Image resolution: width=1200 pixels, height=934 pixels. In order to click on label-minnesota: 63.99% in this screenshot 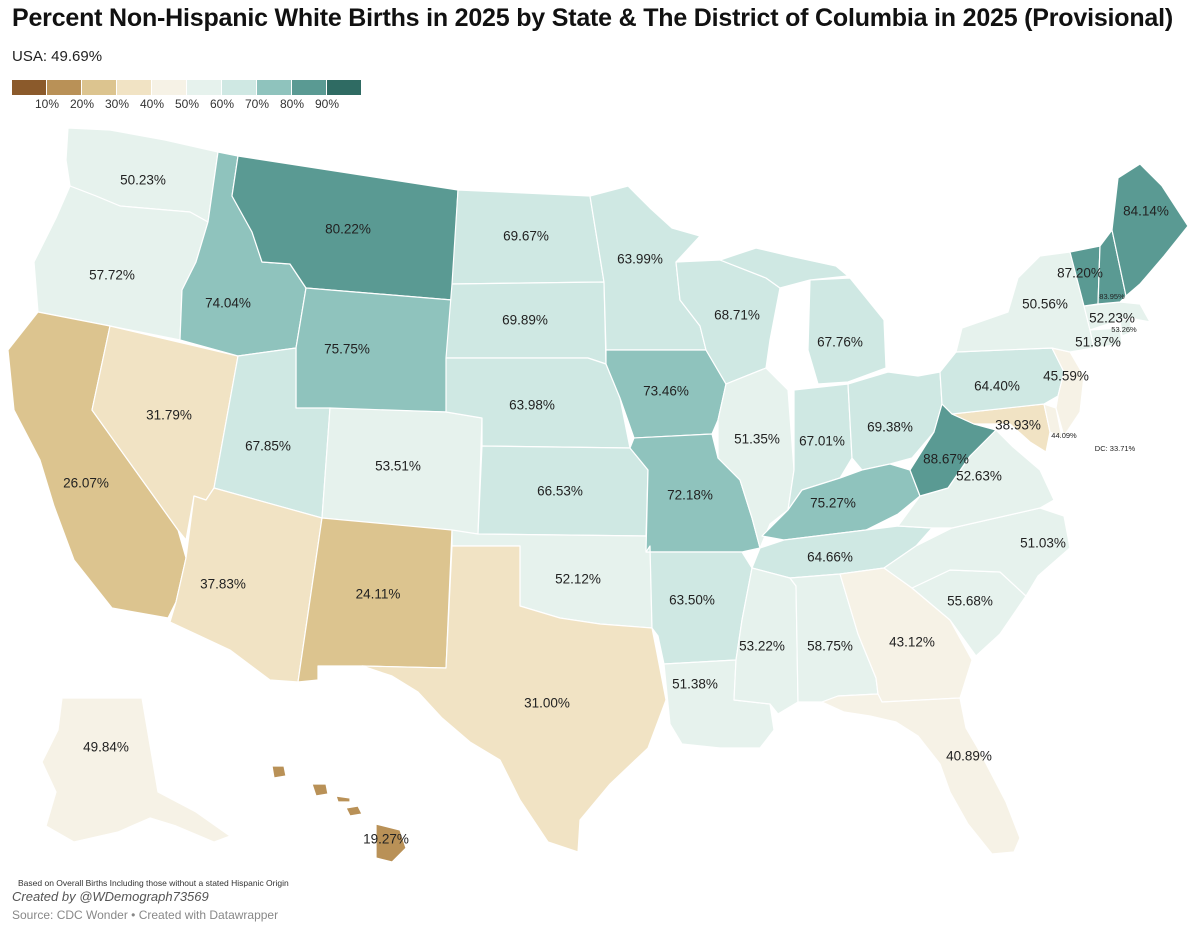, I will do `click(640, 259)`.